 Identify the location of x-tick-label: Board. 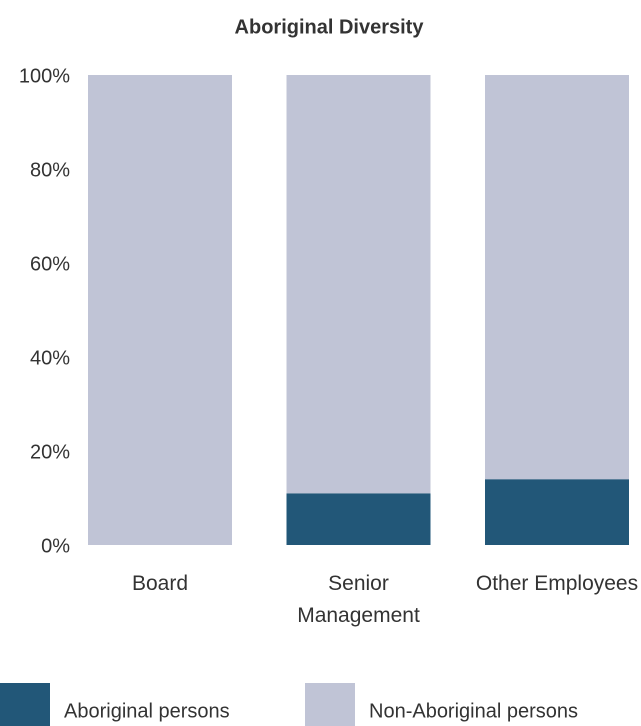
(160, 583).